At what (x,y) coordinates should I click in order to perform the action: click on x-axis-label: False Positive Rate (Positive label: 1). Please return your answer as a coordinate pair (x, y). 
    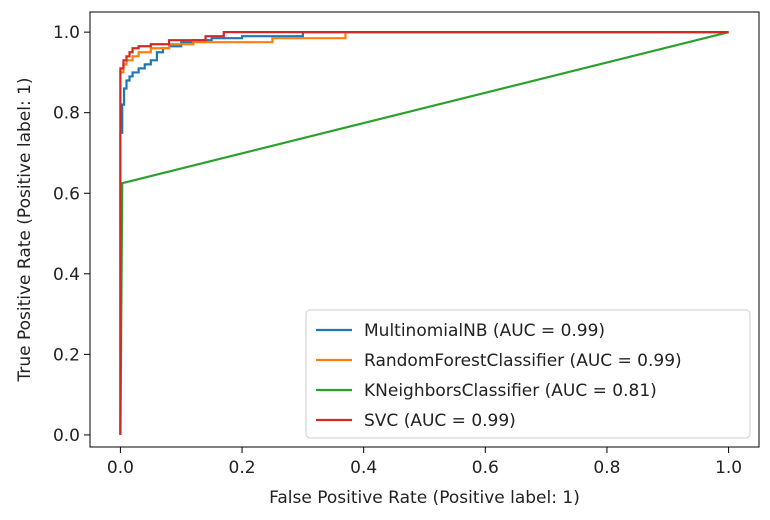
    Looking at the image, I should click on (424, 498).